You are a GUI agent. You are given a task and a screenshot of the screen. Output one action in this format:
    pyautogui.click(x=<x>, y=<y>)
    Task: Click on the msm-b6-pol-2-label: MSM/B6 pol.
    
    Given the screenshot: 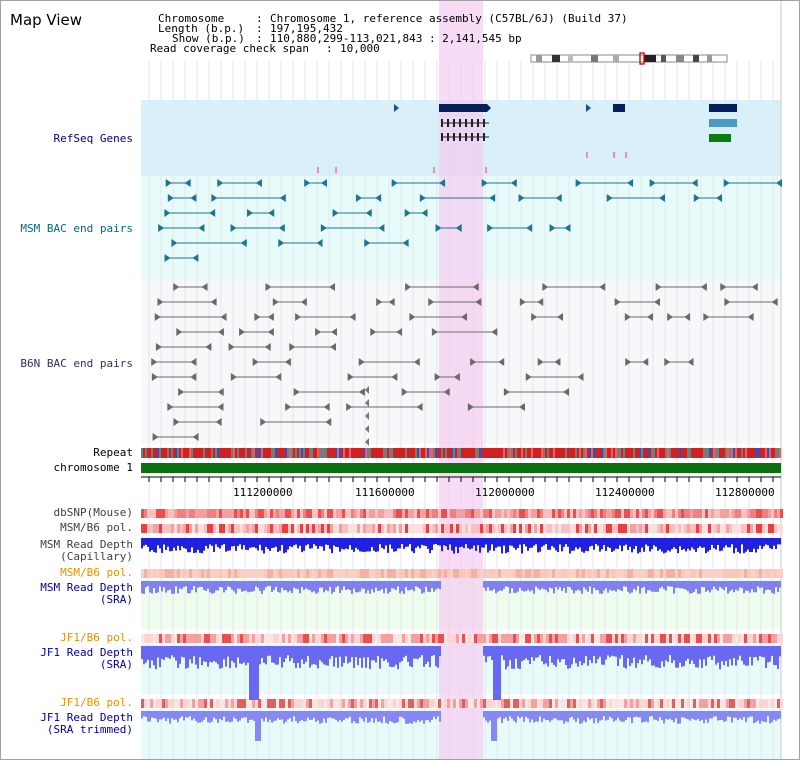 What is the action you would take?
    pyautogui.click(x=96, y=572)
    